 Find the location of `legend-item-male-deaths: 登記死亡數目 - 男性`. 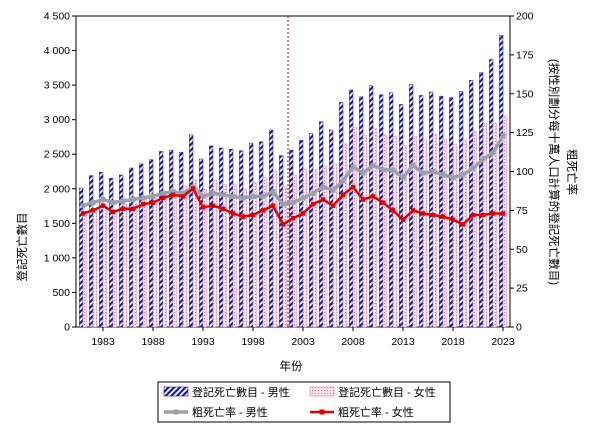

legend-item-male-deaths: 登記死亡數目 - 男性 is located at coordinates (226, 392).